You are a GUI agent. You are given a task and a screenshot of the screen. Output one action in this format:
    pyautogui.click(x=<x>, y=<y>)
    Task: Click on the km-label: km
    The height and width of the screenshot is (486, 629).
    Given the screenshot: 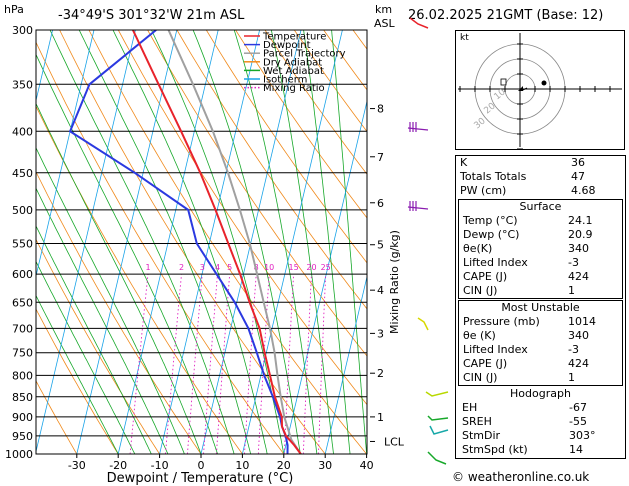 What is the action you would take?
    pyautogui.click(x=384, y=9)
    